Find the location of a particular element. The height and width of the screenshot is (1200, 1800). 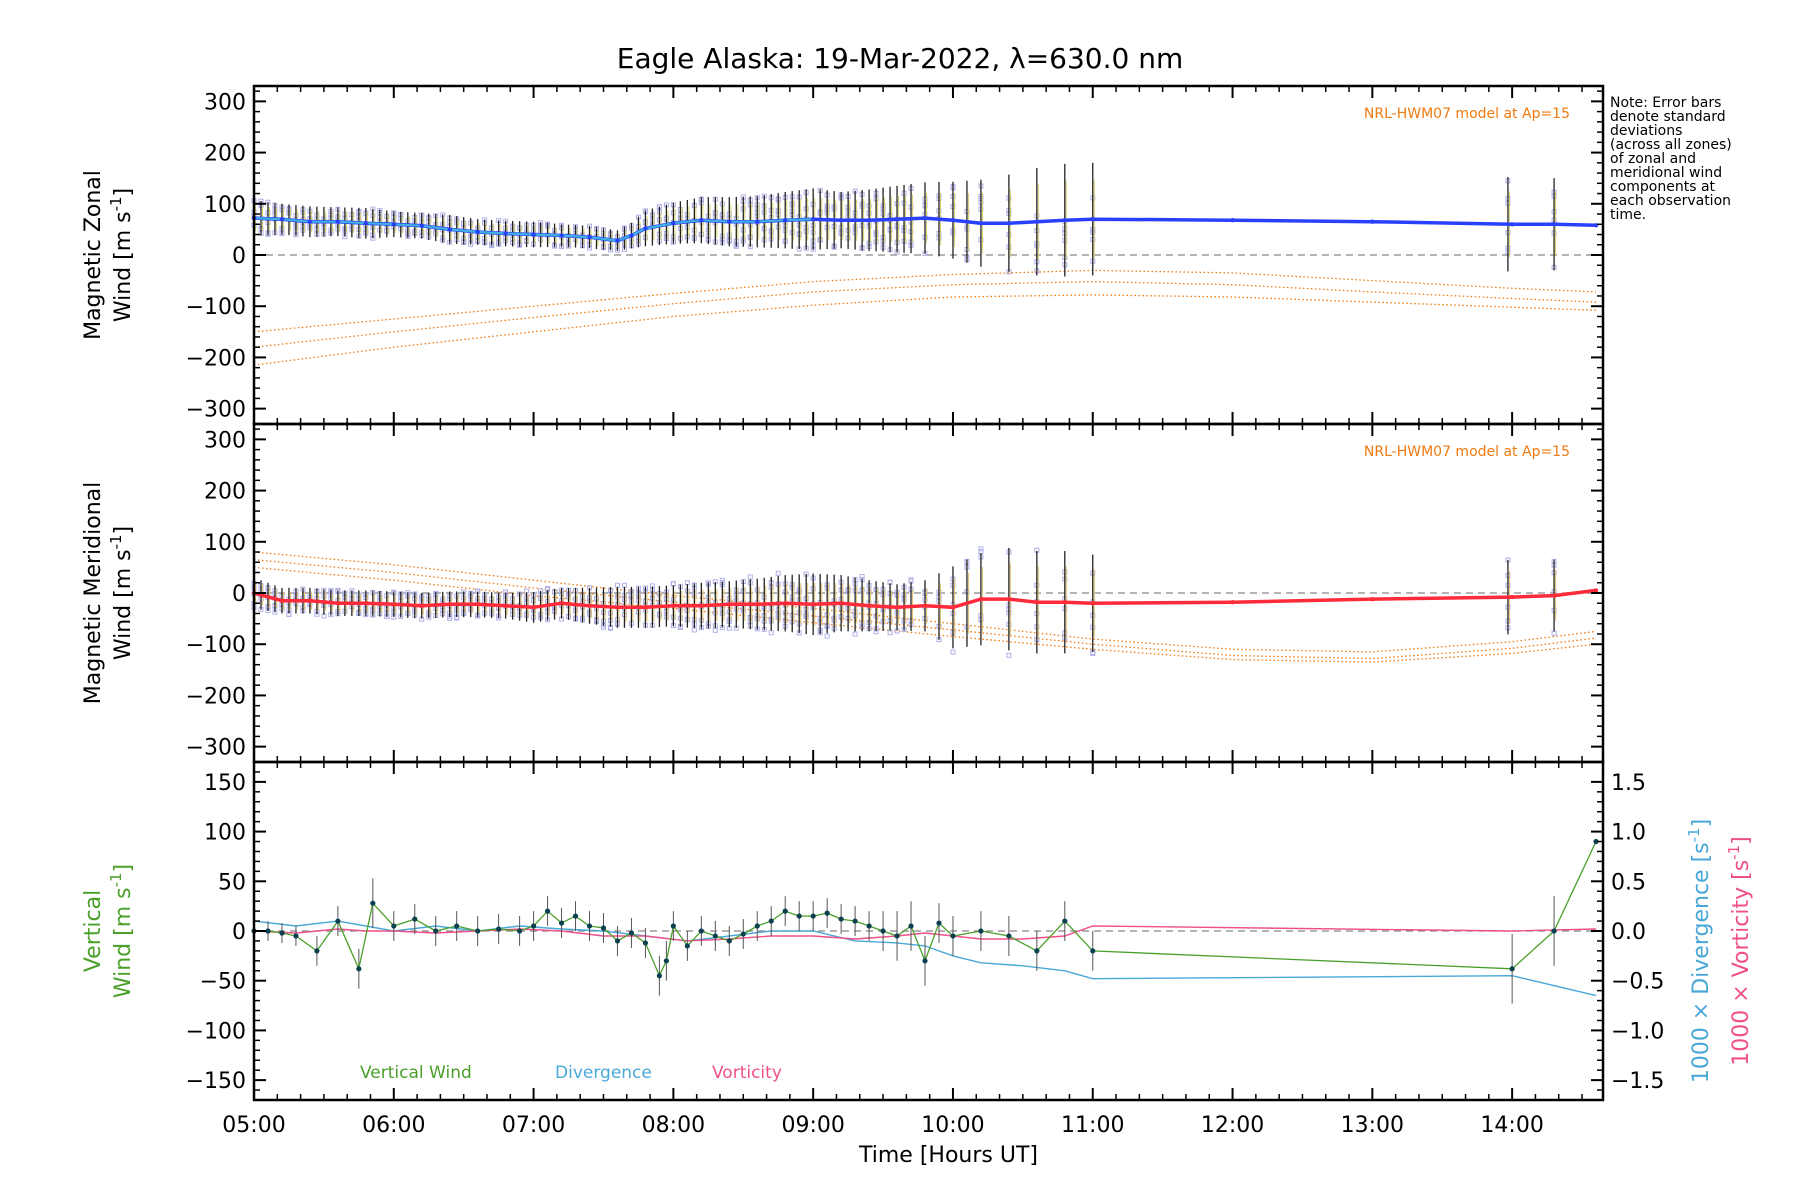

y-tick-label: −100 is located at coordinates (216, 1031).